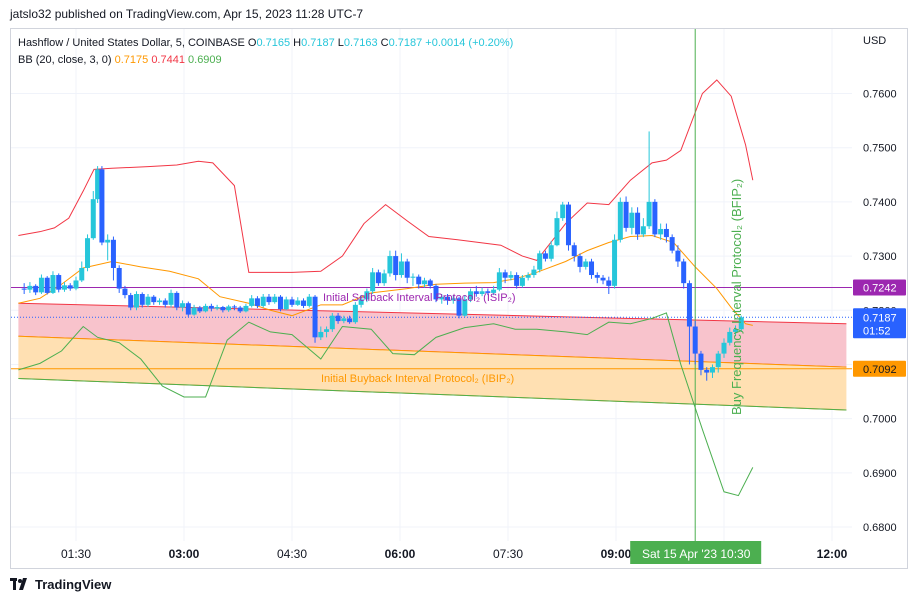 The width and height of the screenshot is (919, 603). What do you see at coordinates (252, 43) in the screenshot?
I see `legend-text: O` at bounding box center [252, 43].